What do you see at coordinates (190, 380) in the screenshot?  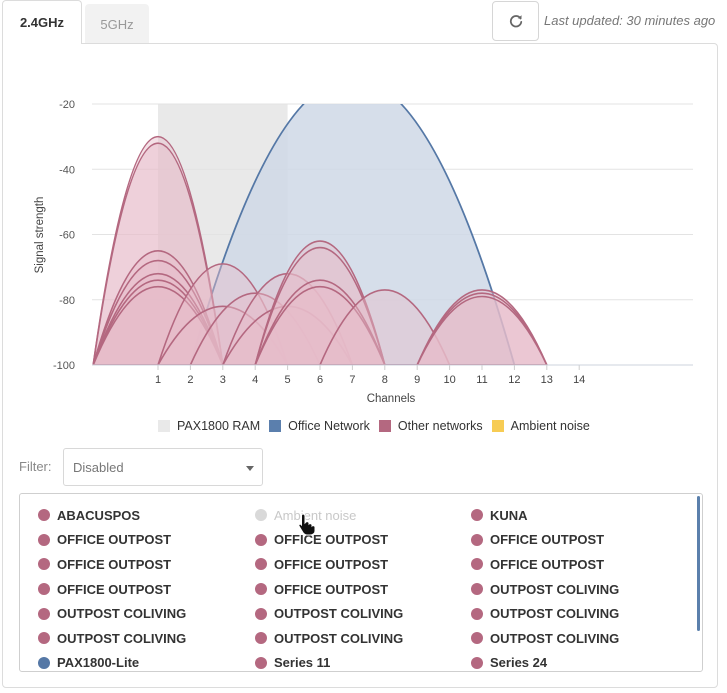 I see `x-tick-label: 2` at bounding box center [190, 380].